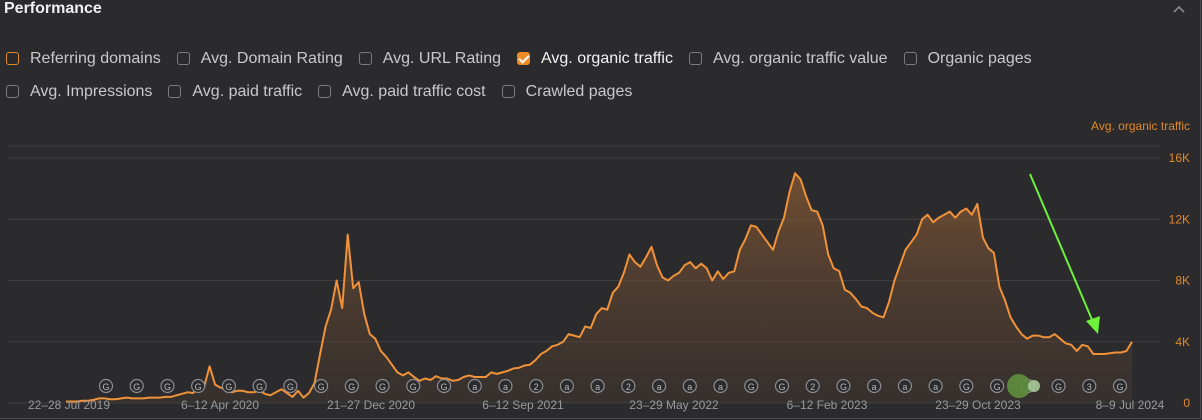  I want to click on x-tick-label: 21–27 Dec 2020, so click(371, 405).